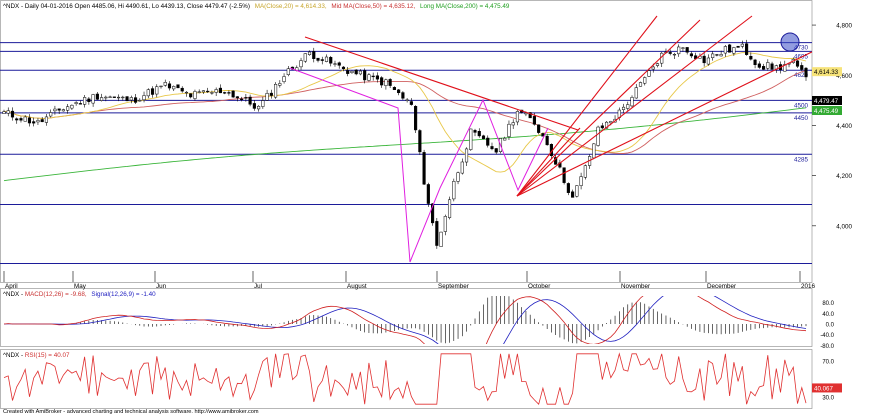  I want to click on price-tick-label: 4,600, so click(844, 76).